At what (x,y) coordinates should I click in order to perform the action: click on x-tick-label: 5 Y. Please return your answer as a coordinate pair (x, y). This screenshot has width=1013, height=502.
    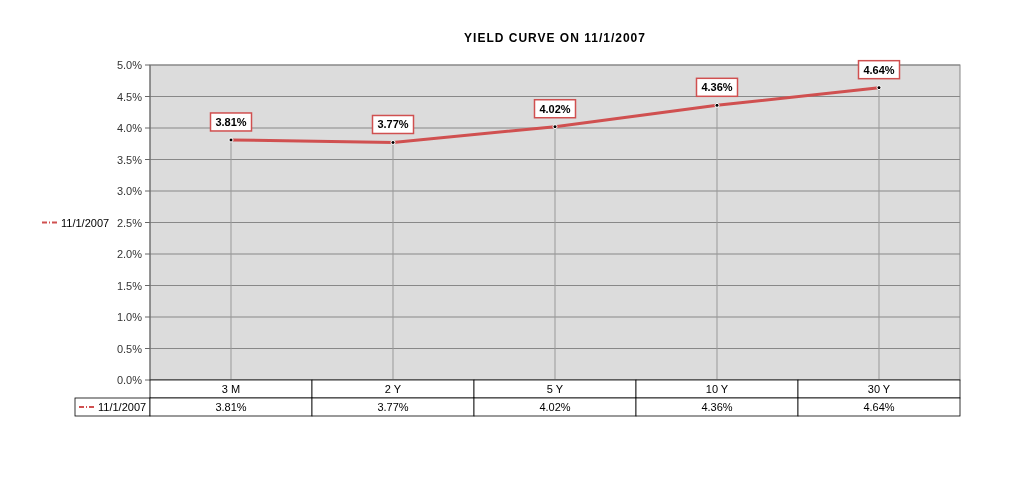
    Looking at the image, I should click on (555, 389).